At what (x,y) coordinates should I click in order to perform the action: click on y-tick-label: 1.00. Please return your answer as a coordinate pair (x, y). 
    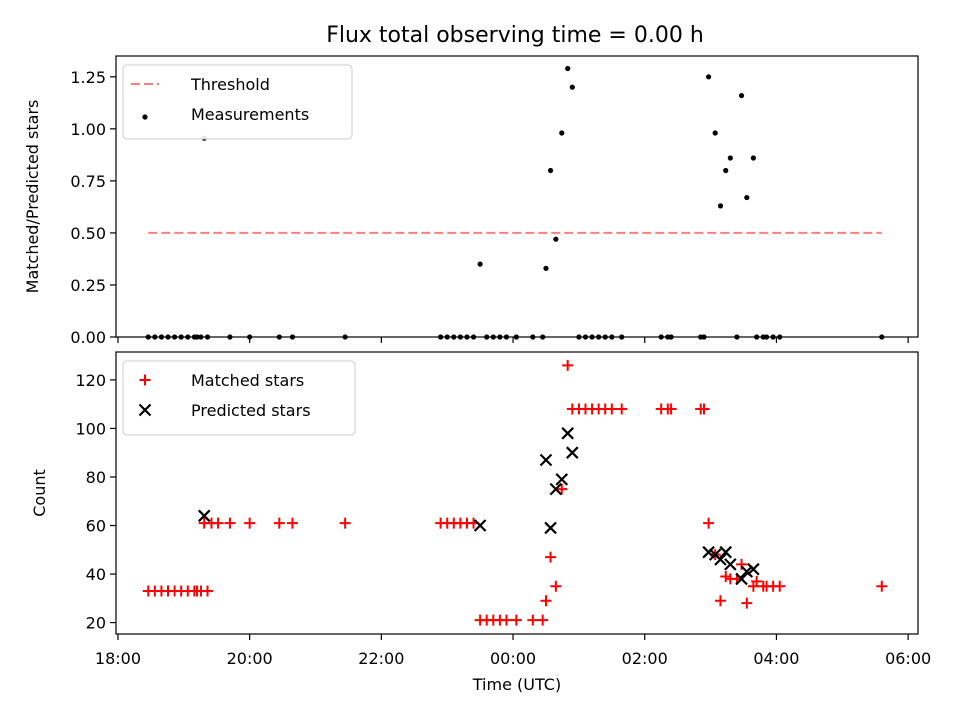
    Looking at the image, I should click on (88, 129).